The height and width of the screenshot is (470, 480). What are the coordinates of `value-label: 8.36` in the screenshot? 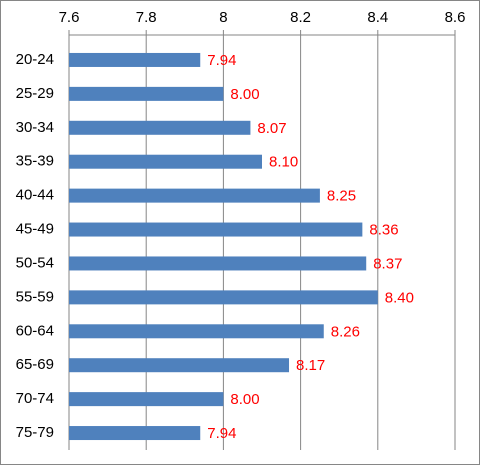 It's located at (383, 230).